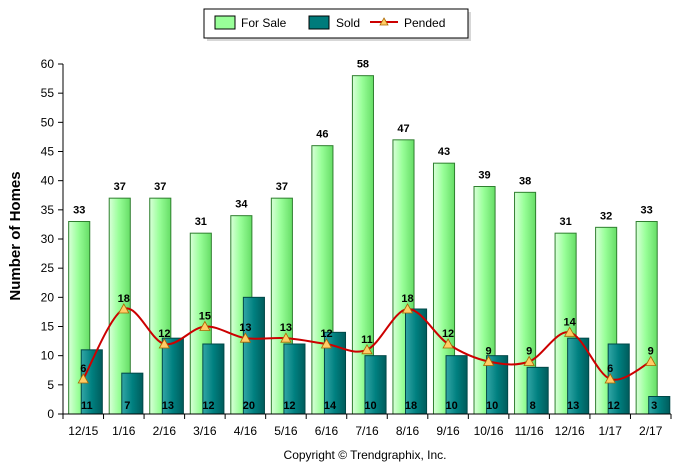 The height and width of the screenshot is (472, 688). What do you see at coordinates (444, 152) in the screenshot?
I see `label-for-sale: 43` at bounding box center [444, 152].